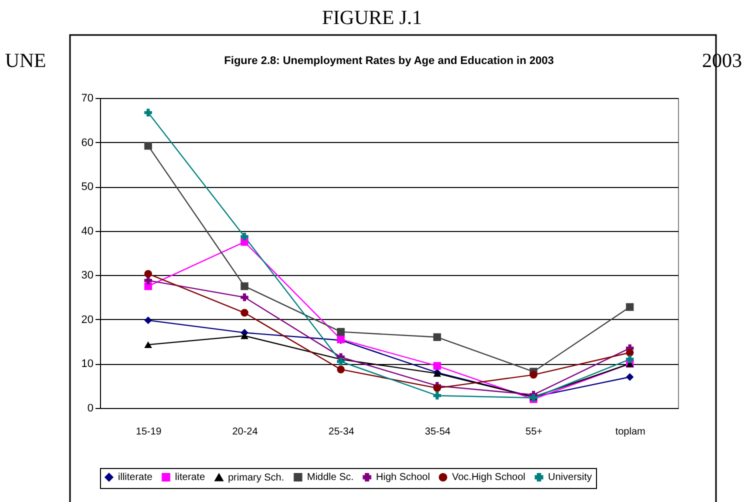 The image size is (744, 502). I want to click on y-tick-label: 20, so click(87, 320).